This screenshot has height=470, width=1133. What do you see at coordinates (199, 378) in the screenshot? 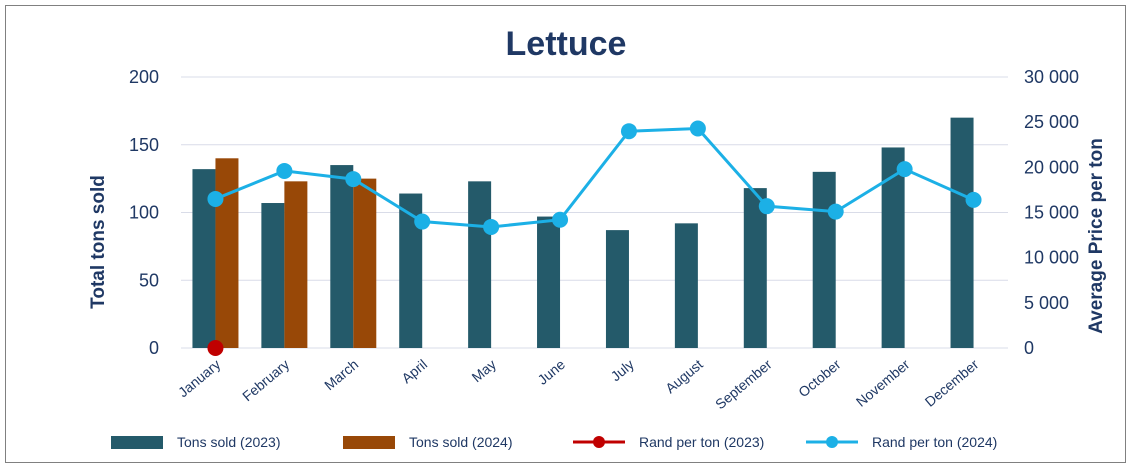
I see `x-tick-label: January` at bounding box center [199, 378].